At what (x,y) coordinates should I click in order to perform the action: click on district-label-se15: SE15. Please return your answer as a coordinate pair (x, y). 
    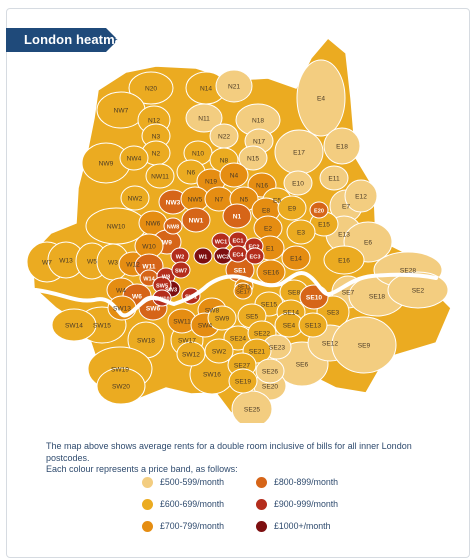
    Looking at the image, I should click on (269, 305).